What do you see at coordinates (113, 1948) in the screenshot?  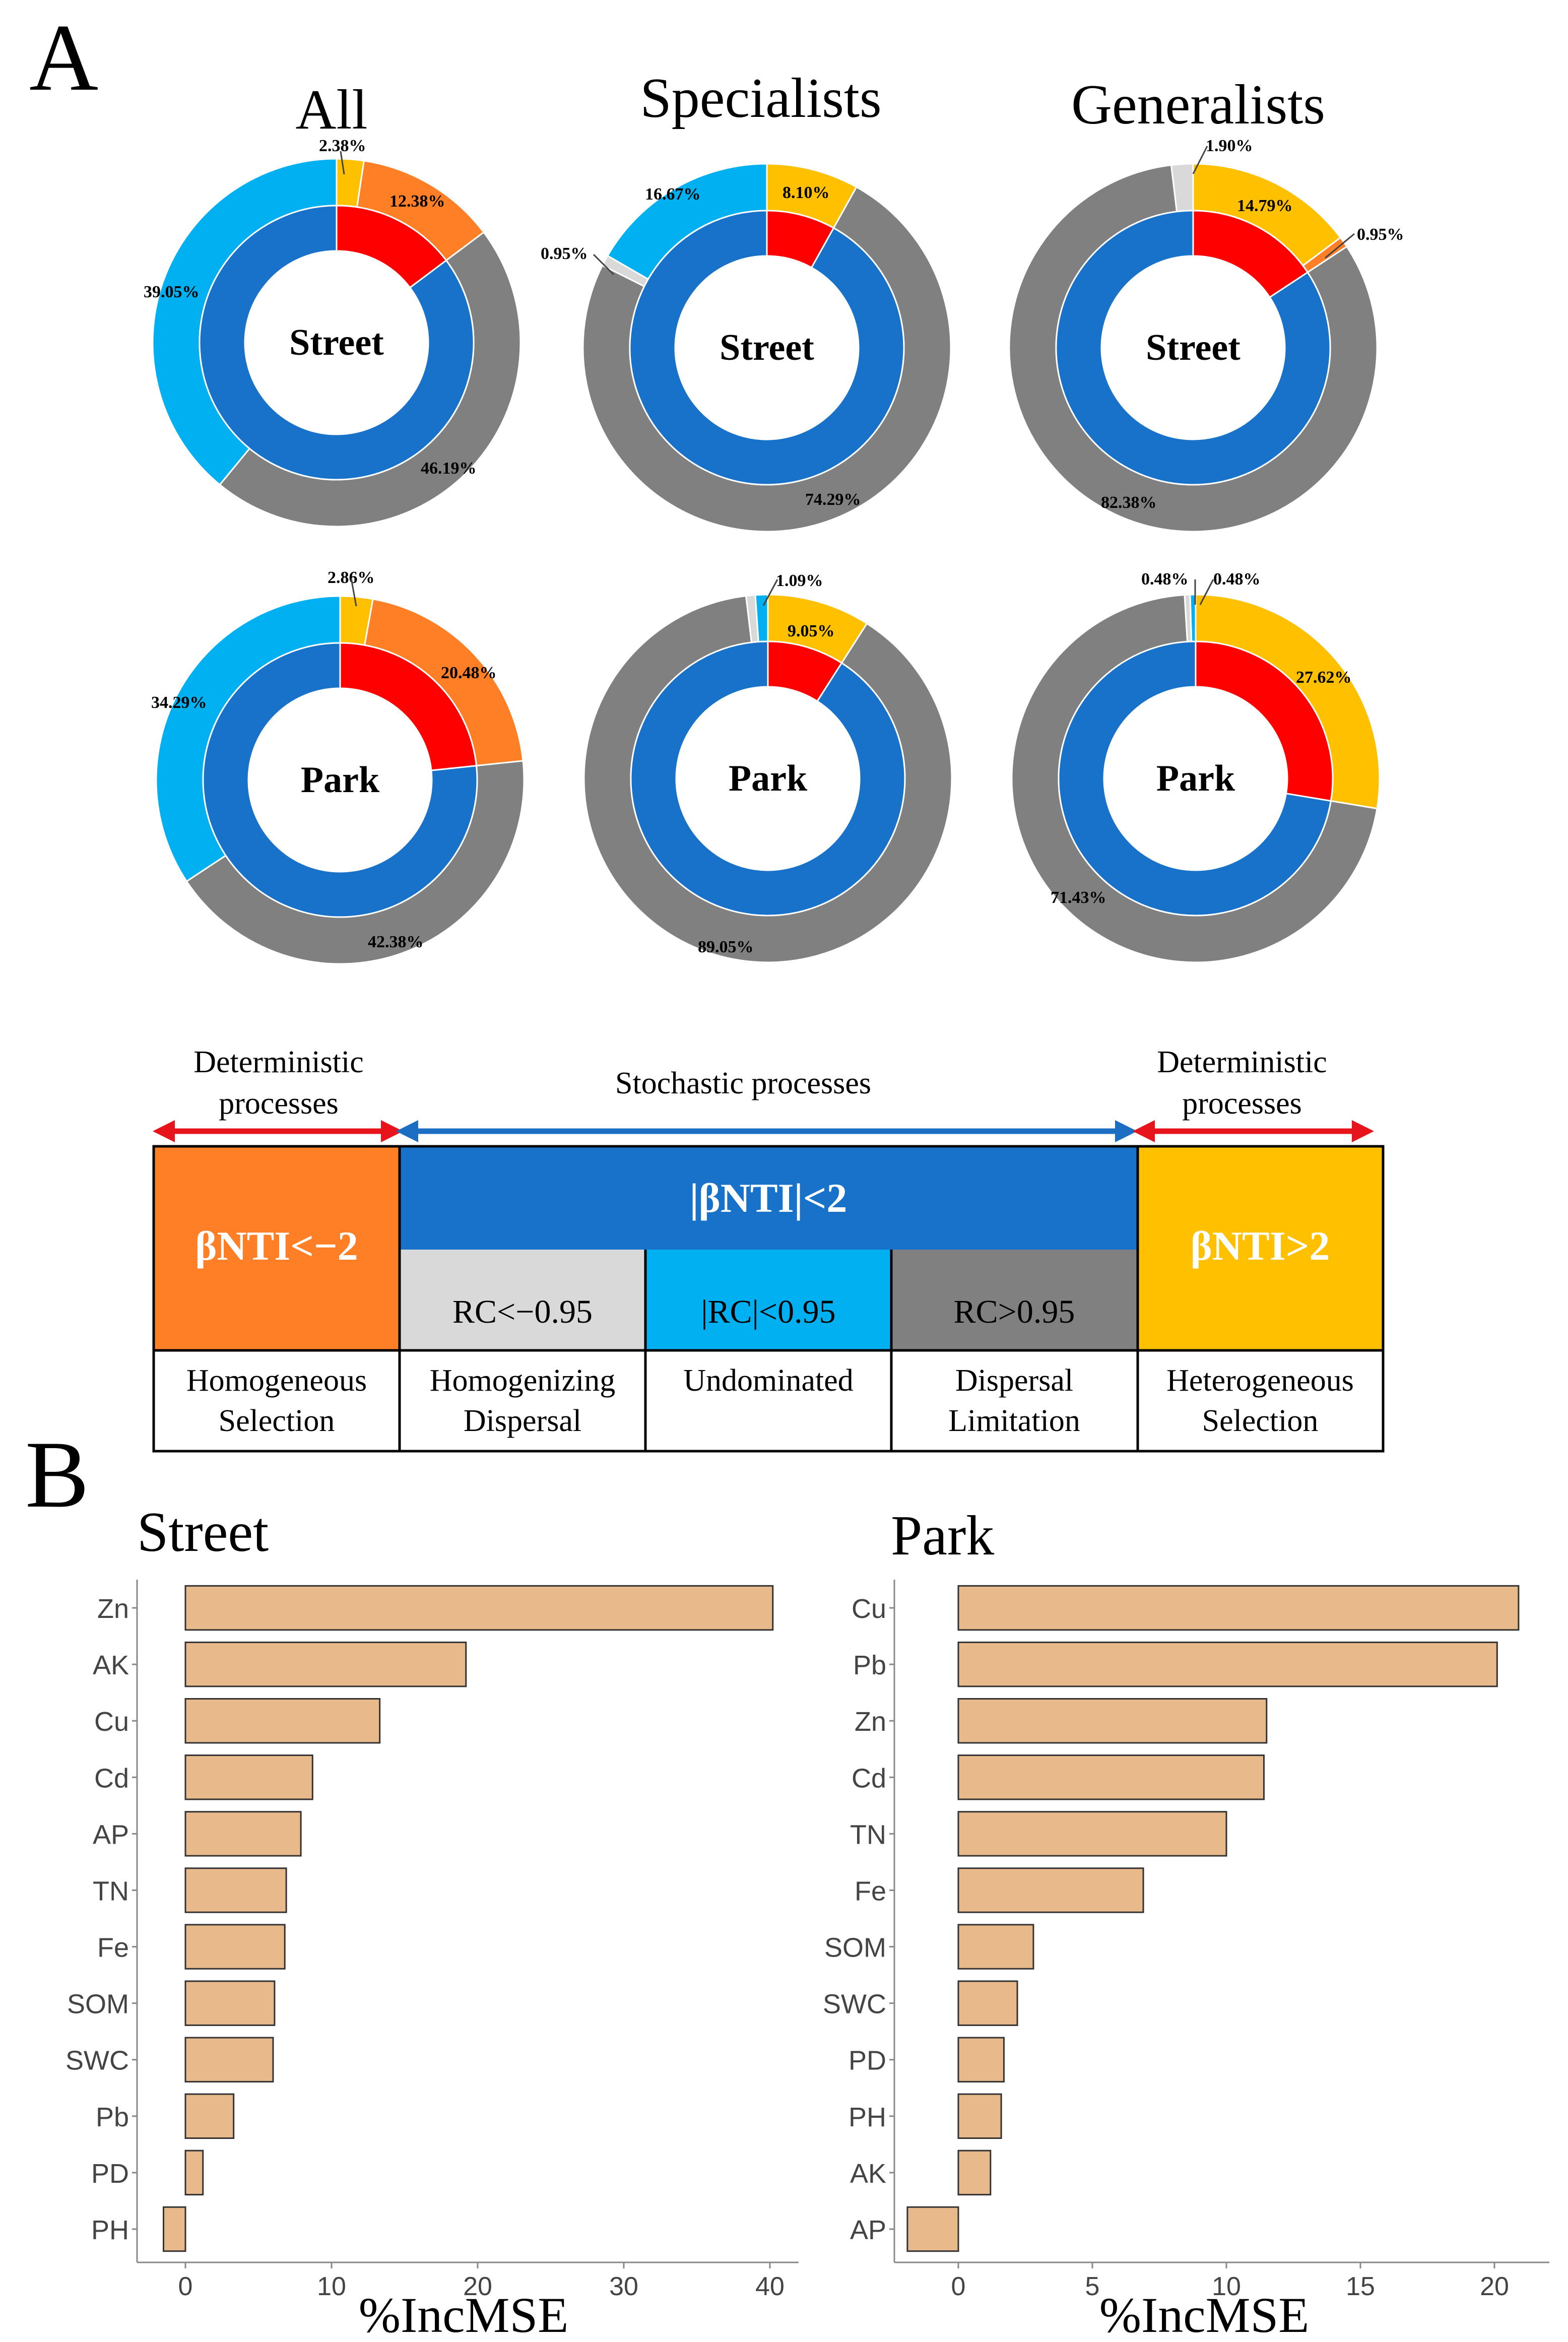 I see `y-tick-label: Fe` at bounding box center [113, 1948].